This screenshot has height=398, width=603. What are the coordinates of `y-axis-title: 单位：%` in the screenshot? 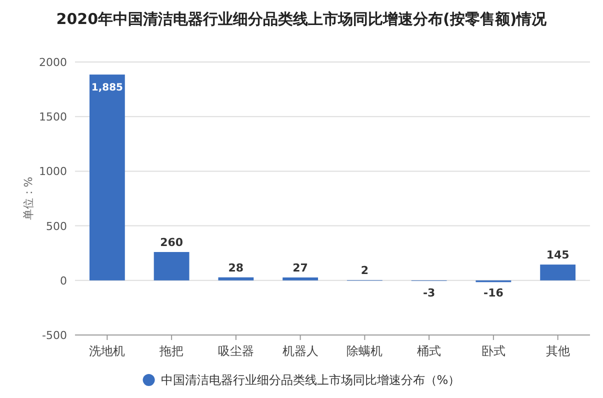 It's located at (28, 198).